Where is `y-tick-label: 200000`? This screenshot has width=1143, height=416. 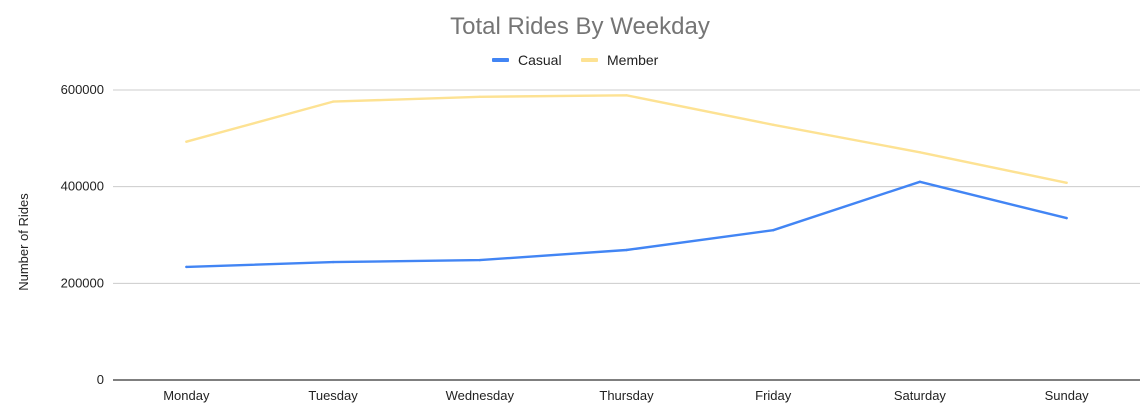
y-tick-label: 200000 is located at coordinates (82, 282).